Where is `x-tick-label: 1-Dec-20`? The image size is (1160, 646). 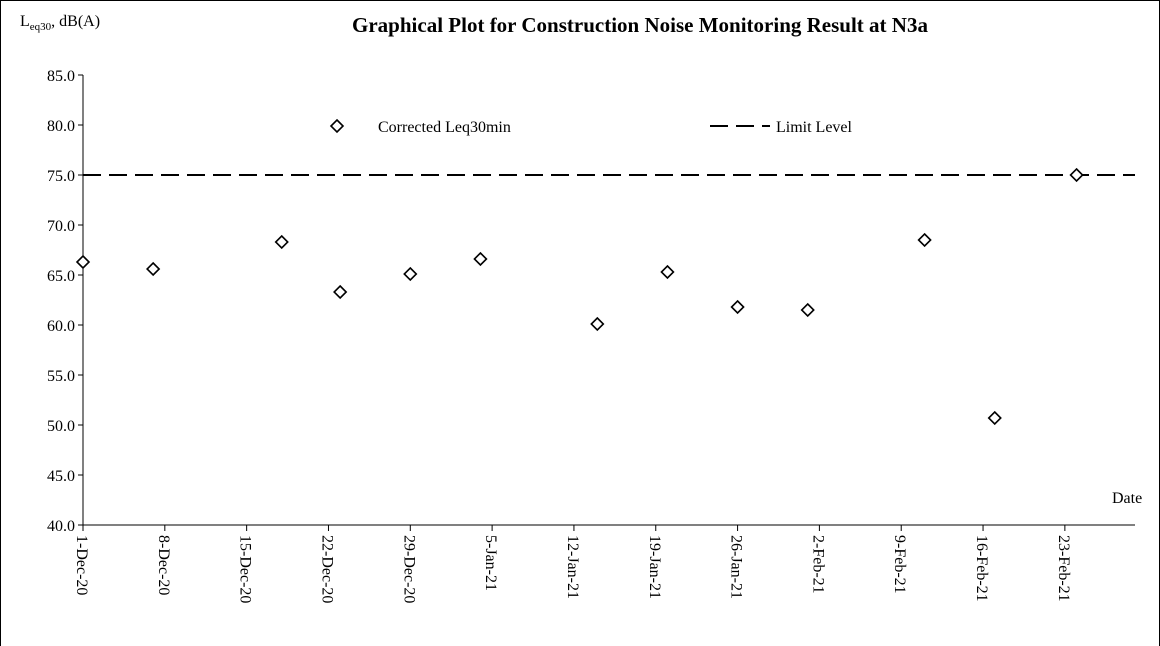
x-tick-label: 1-Dec-20 is located at coordinates (81, 565).